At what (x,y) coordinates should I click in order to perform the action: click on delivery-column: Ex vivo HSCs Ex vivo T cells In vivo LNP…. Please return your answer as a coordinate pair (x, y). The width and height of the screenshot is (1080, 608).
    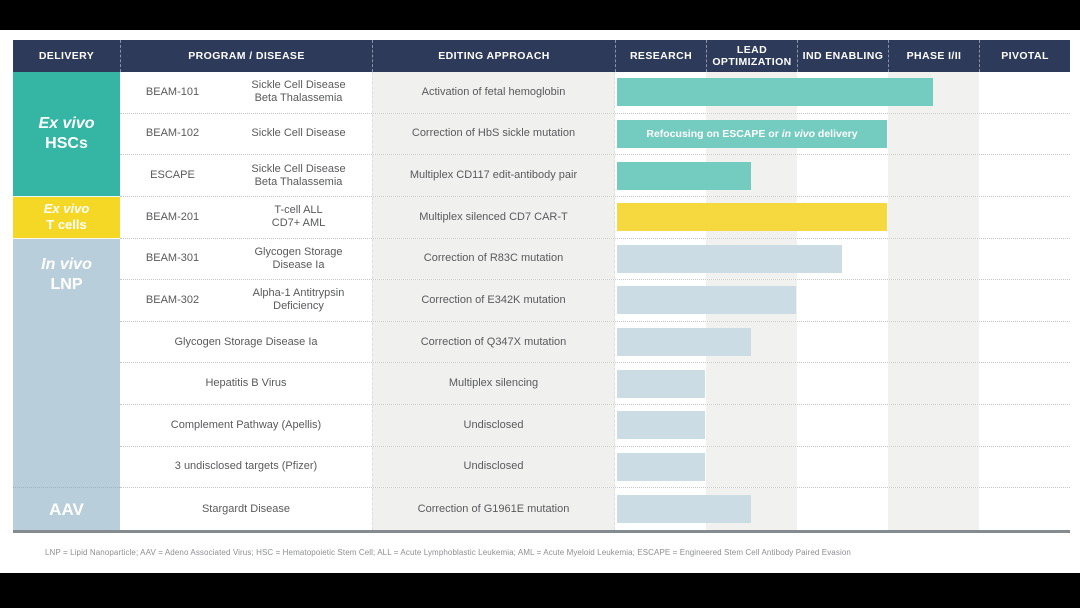
    Looking at the image, I should click on (66, 301).